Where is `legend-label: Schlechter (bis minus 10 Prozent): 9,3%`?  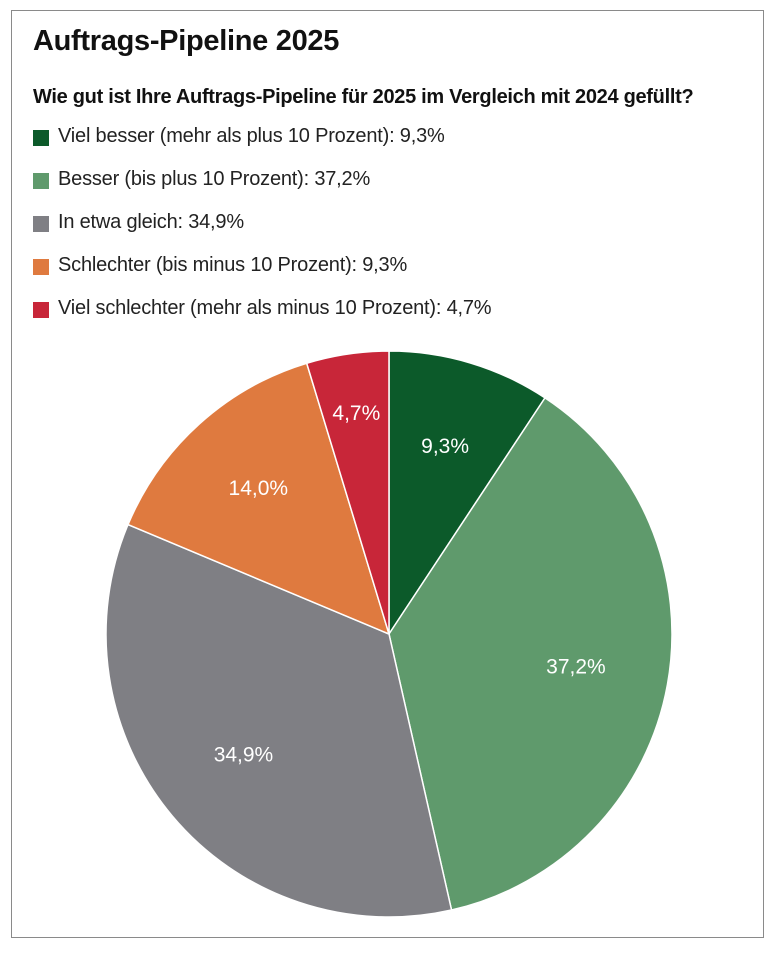
legend-label: Schlechter (bis minus 10 Prozent): 9,3% is located at coordinates (233, 265).